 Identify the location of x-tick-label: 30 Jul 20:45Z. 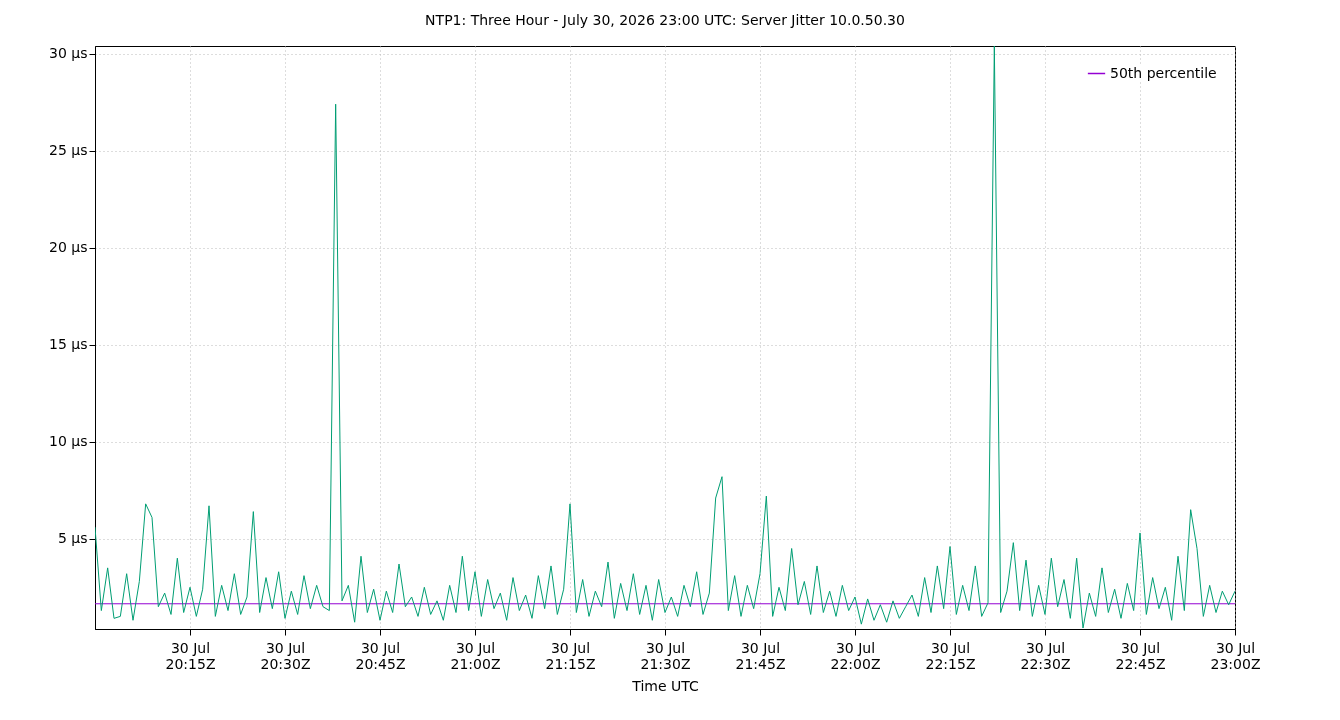
(380, 655).